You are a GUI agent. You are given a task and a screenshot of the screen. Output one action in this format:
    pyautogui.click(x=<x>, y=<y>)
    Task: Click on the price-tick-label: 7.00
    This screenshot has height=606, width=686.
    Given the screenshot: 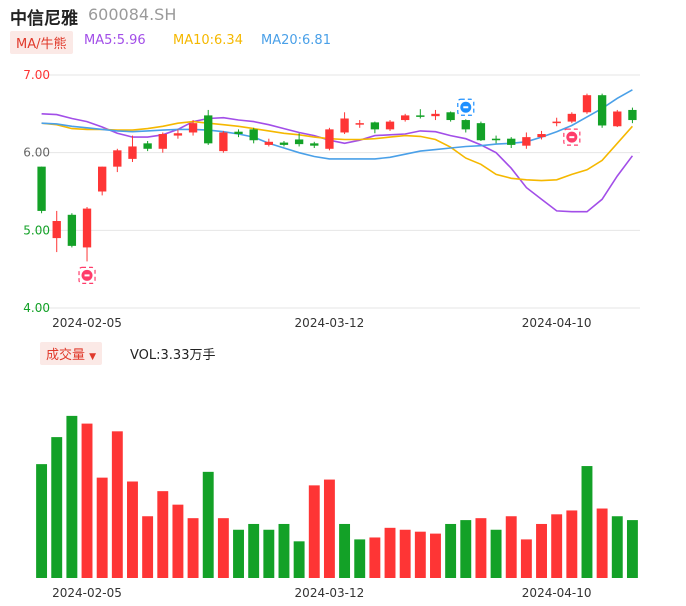 What is the action you would take?
    pyautogui.click(x=36, y=75)
    